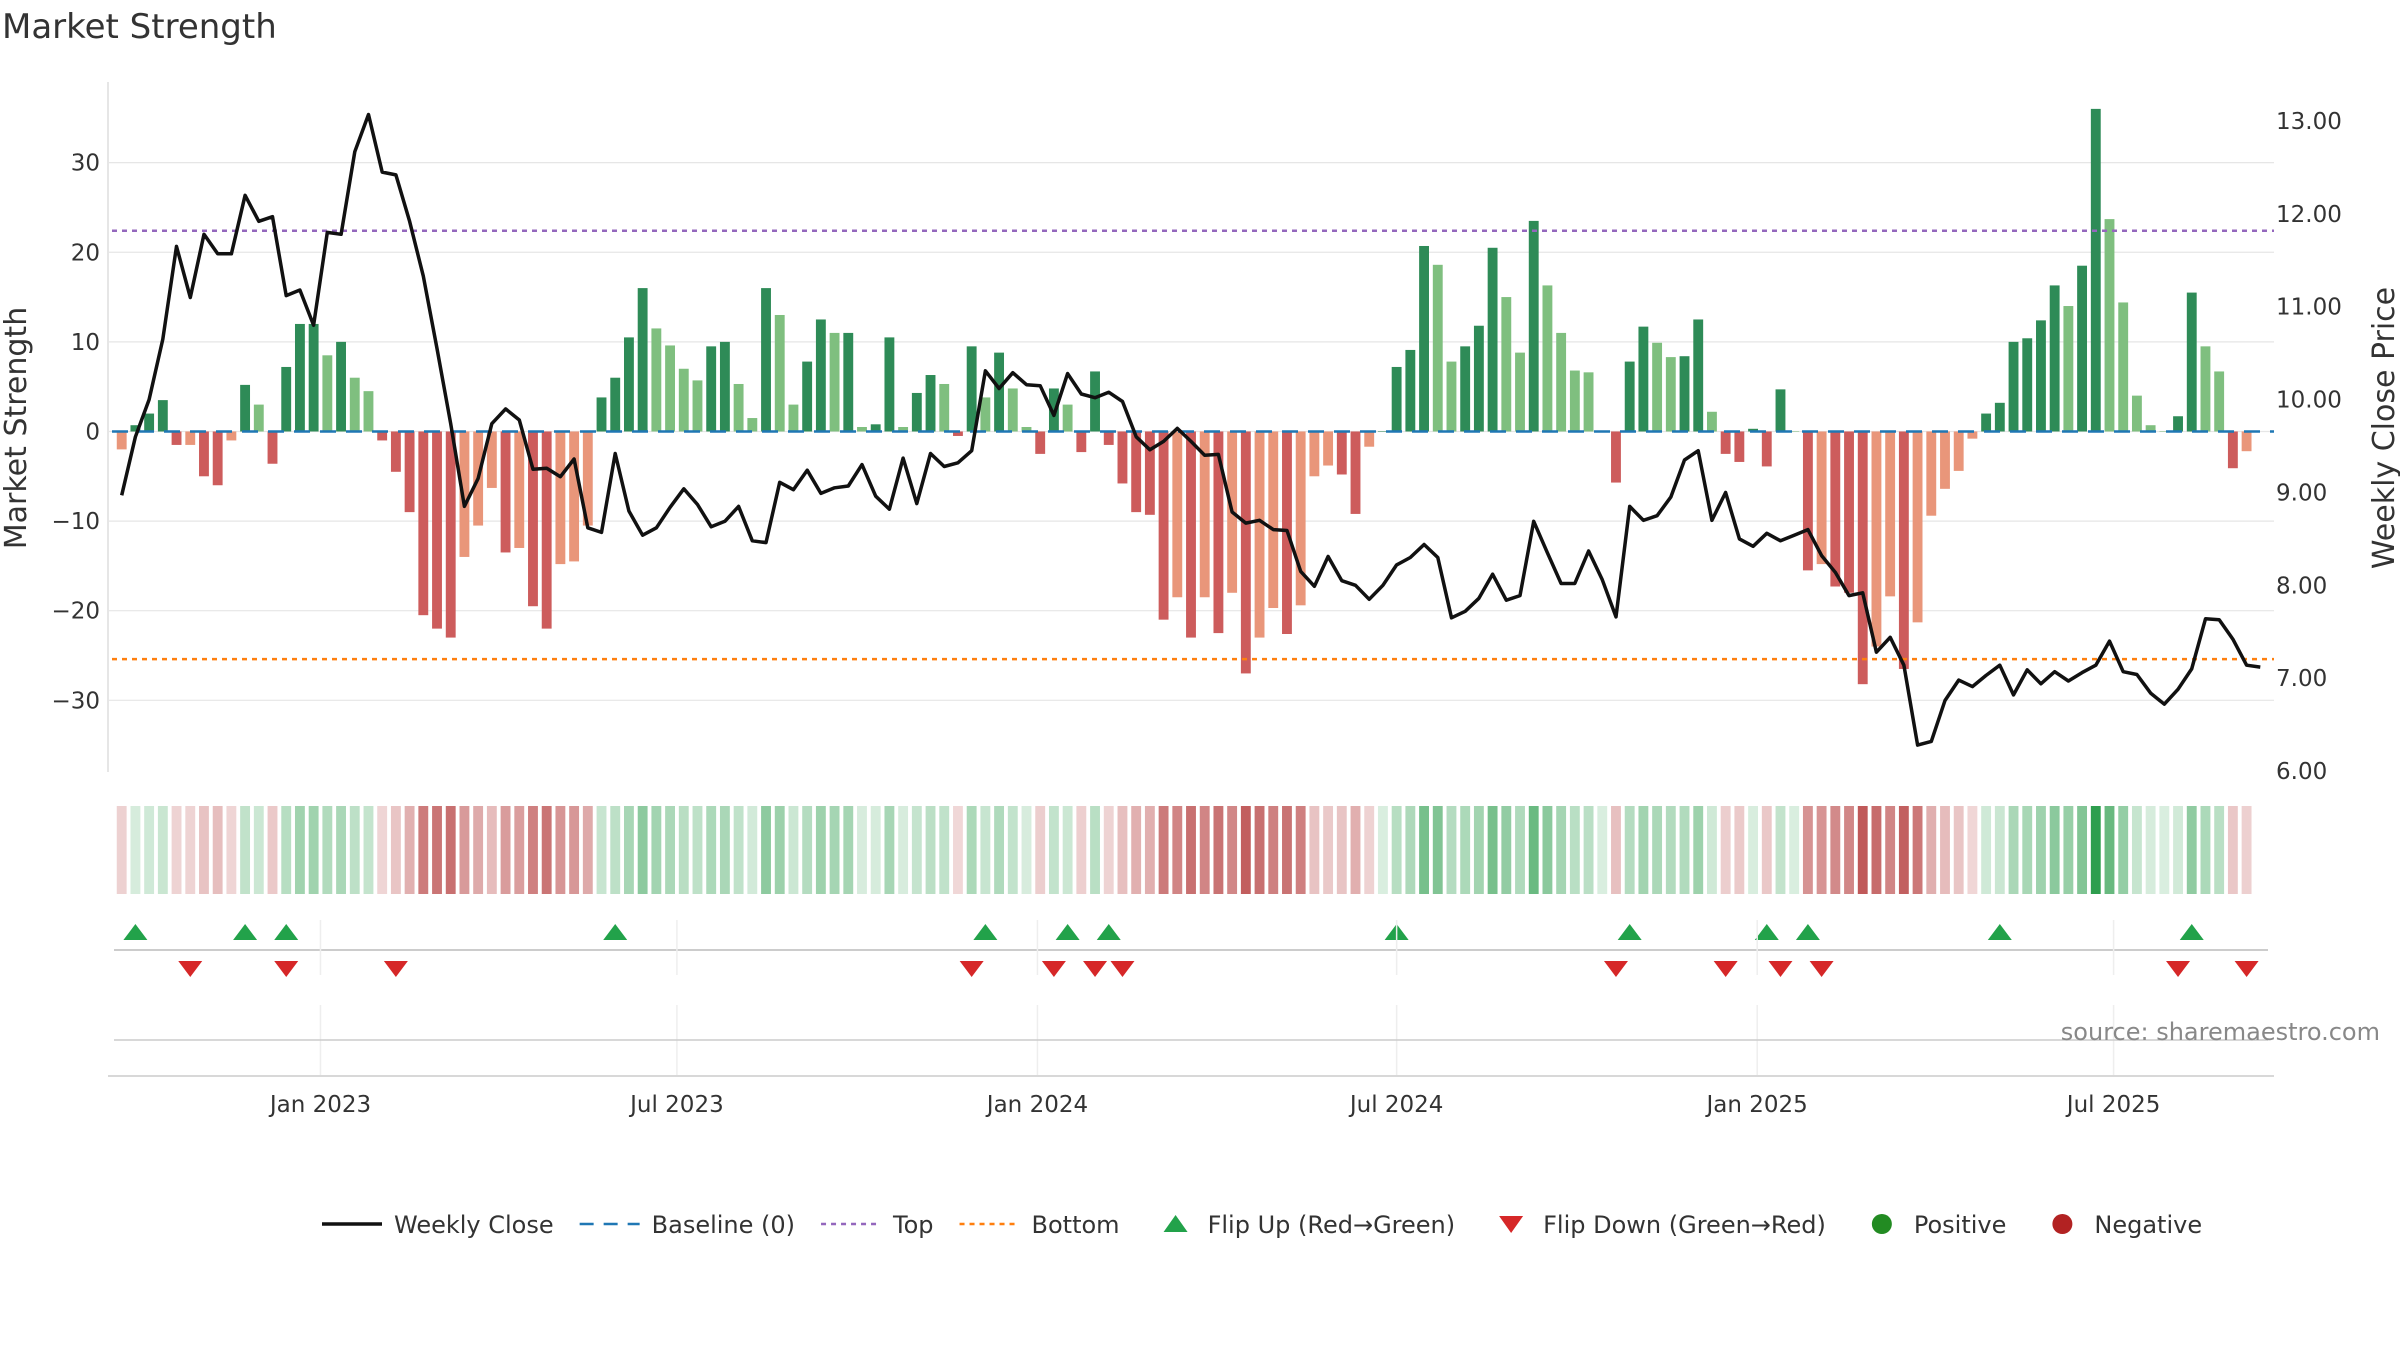 The height and width of the screenshot is (1350, 2400). What do you see at coordinates (1076, 1225) in the screenshot?
I see `legend-label: Bottom` at bounding box center [1076, 1225].